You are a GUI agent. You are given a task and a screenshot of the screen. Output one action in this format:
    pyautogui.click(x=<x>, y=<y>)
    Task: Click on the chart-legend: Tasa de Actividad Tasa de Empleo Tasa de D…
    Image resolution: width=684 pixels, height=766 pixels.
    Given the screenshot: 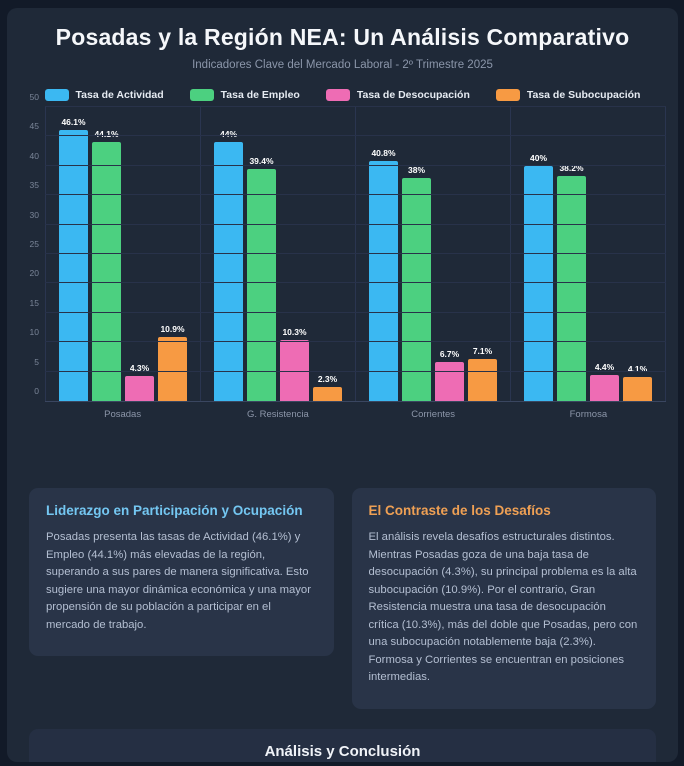 What is the action you would take?
    pyautogui.click(x=342, y=95)
    